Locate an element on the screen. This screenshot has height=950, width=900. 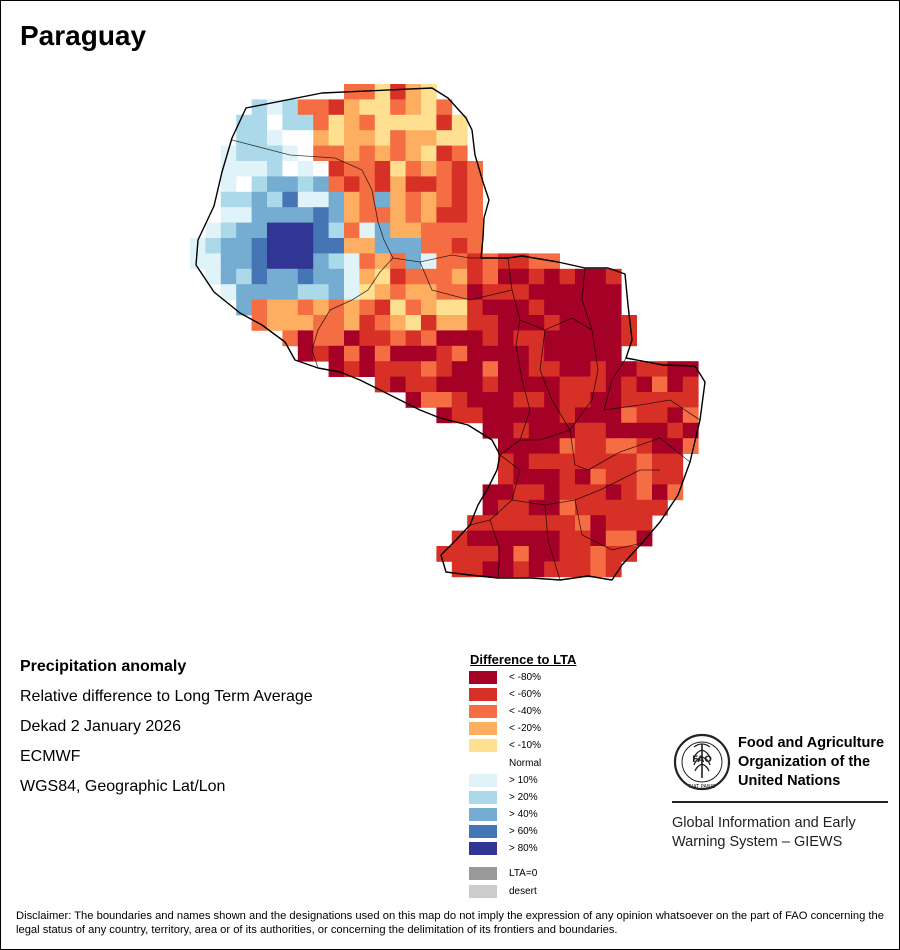
legend-item: Normal is located at coordinates (539, 764).